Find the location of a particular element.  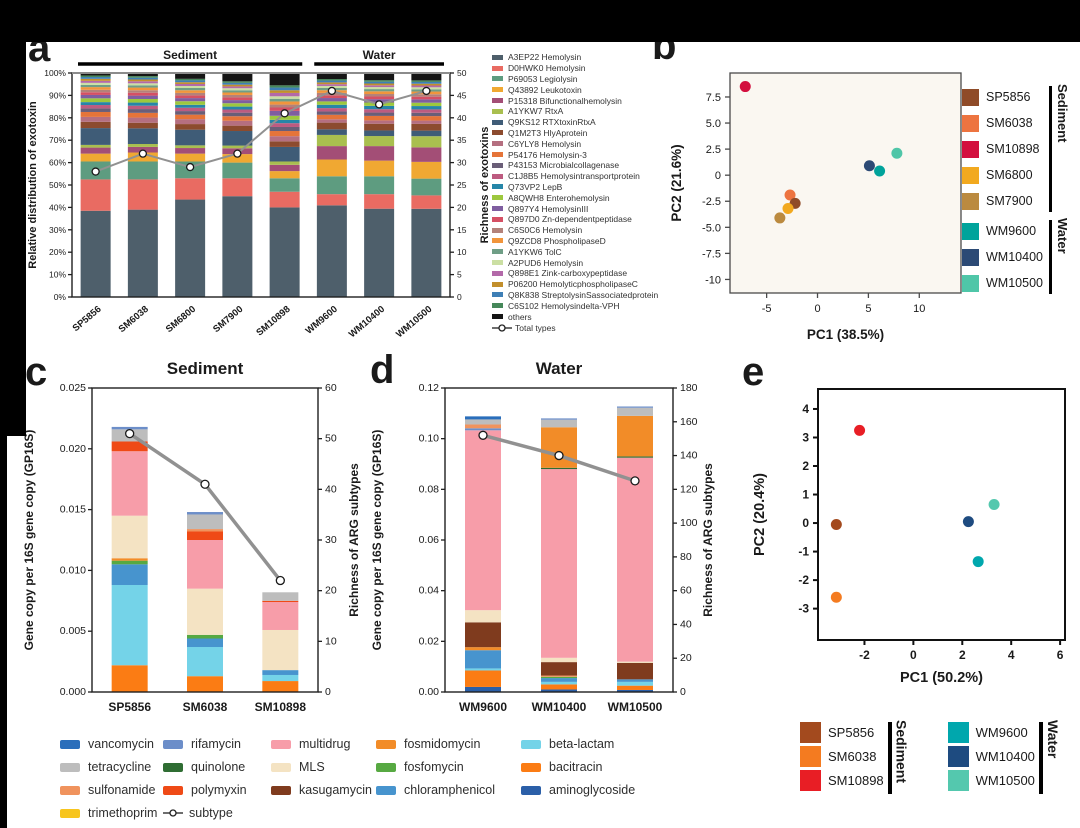

bar-segment-Q9KS12 RTXtoxinRtxA is located at coordinates (426, 133).